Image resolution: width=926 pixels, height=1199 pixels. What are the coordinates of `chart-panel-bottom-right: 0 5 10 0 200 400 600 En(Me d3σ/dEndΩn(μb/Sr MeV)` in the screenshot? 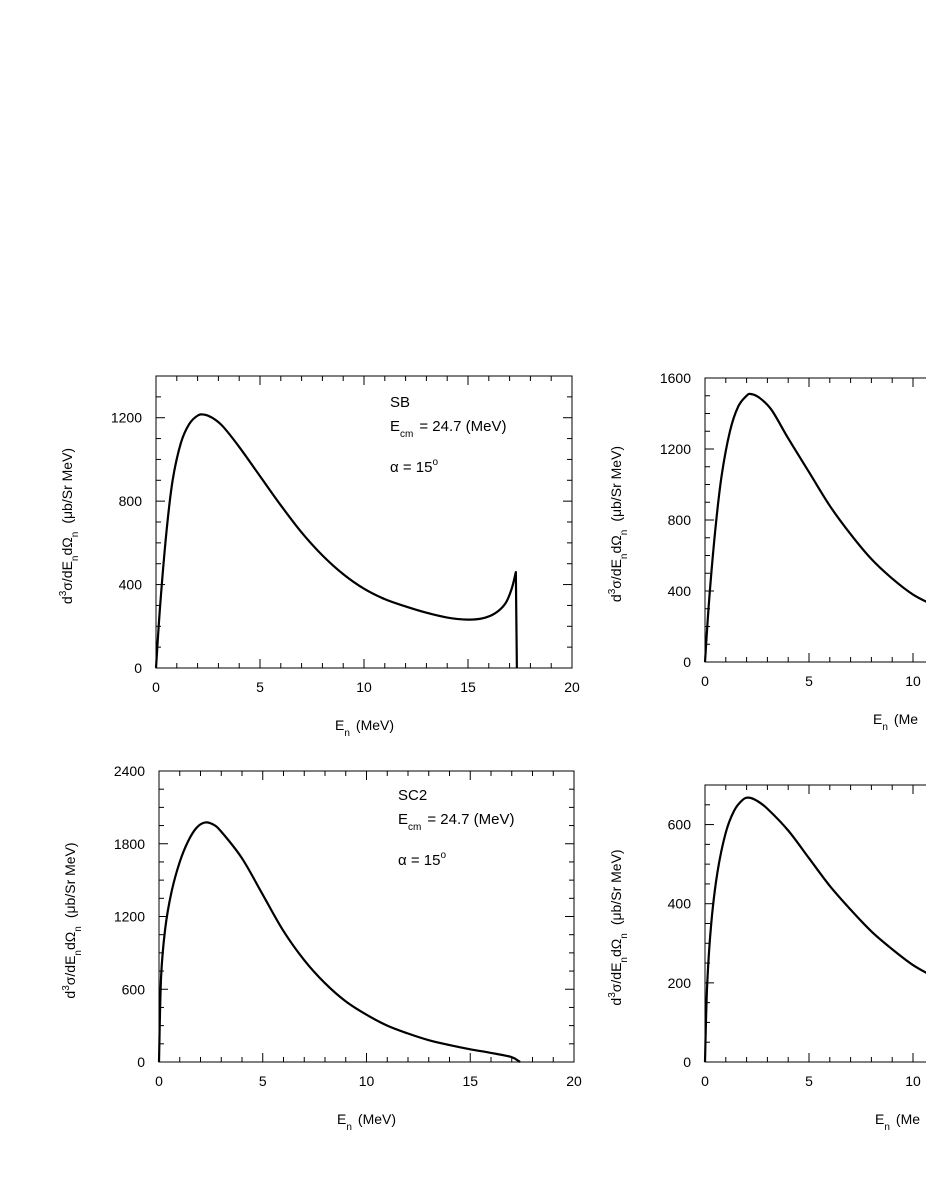 It's located at (766, 958).